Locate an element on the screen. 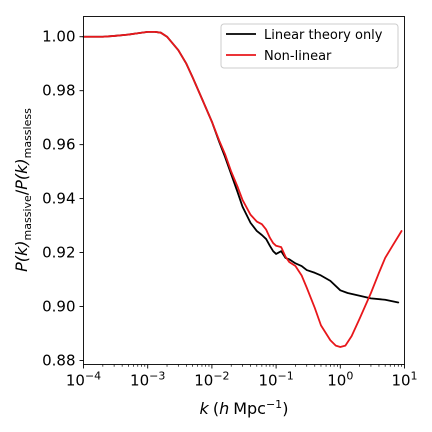 Image resolution: width=432 pixels, height=432 pixels. y-axis-label-p1: P(k) is located at coordinates (21, 255).